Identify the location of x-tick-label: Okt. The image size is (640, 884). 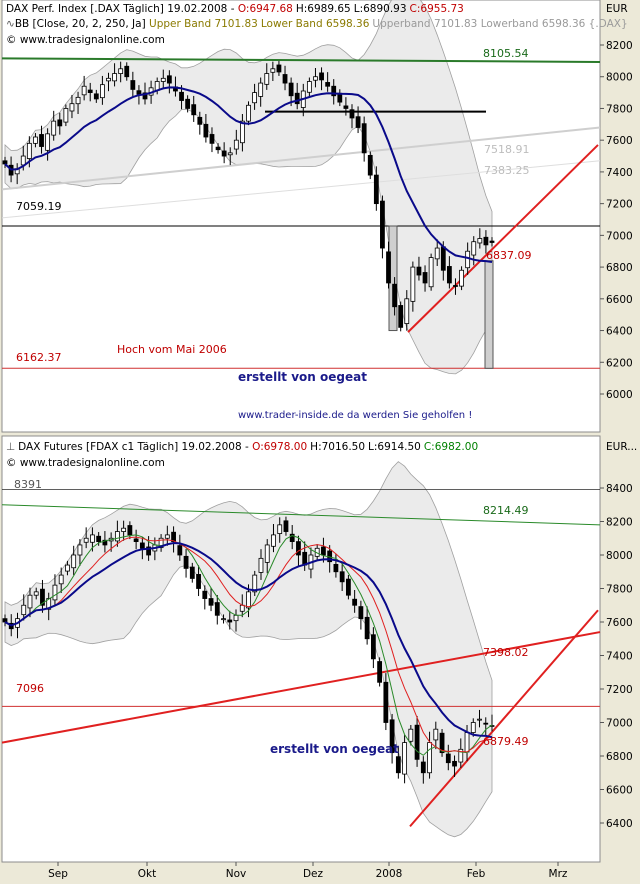
(147, 874).